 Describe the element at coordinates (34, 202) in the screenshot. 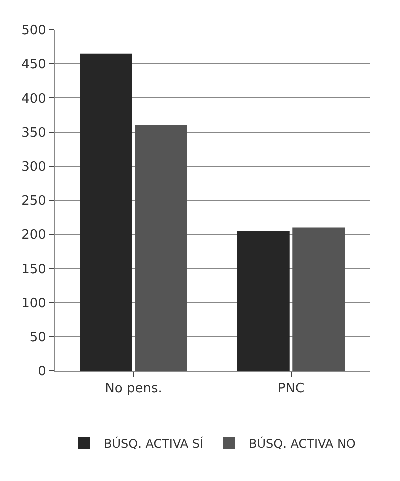

I see `y-tick-label: 250` at that location.